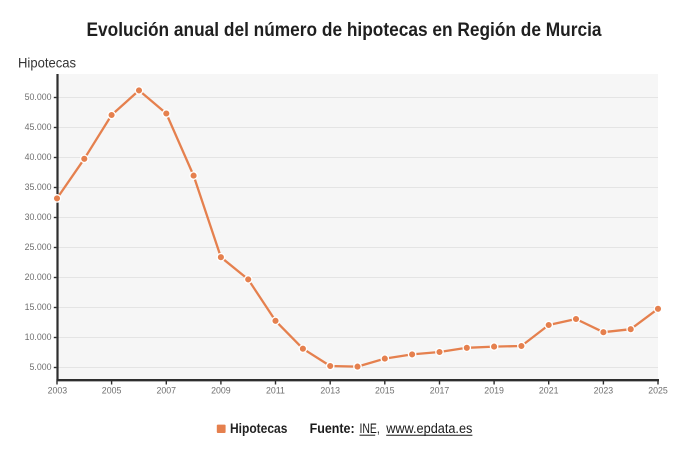 This screenshot has height=460, width=690. Describe the element at coordinates (604, 391) in the screenshot. I see `svg-text: 2023` at that location.